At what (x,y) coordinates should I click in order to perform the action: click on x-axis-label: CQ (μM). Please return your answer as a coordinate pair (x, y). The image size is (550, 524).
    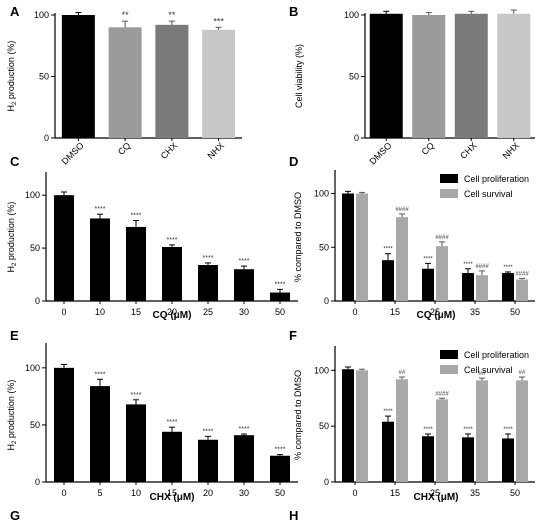
    Looking at the image, I should click on (436, 315).